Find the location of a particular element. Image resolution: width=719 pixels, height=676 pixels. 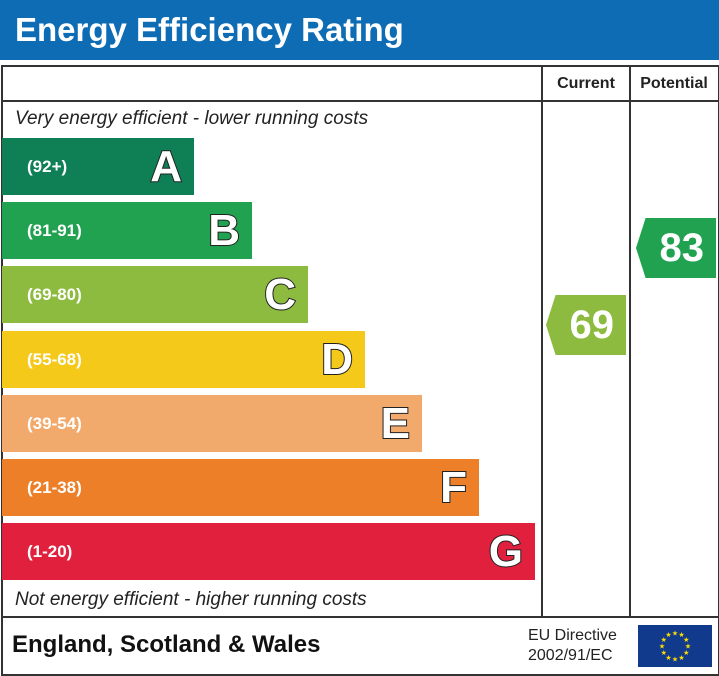

eu-directive: EU Directive 2002/91/EC is located at coordinates (572, 646).